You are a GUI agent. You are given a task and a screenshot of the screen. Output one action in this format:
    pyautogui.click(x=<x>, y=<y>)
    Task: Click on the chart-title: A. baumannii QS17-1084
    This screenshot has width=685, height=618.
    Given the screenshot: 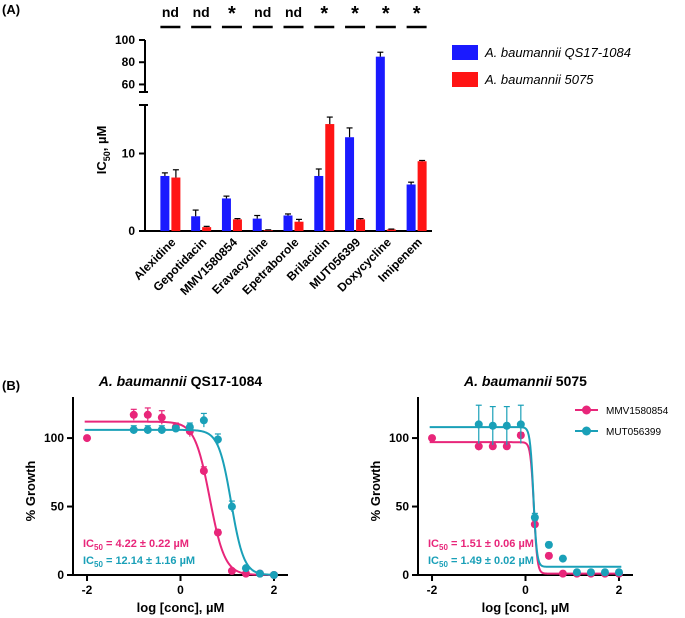 What is the action you would take?
    pyautogui.click(x=180, y=381)
    